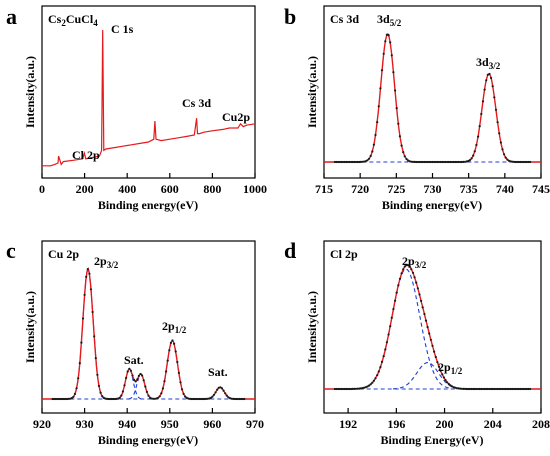  Describe the element at coordinates (63, 254) in the screenshot. I see `panel-title-c: Cu 2p` at that location.